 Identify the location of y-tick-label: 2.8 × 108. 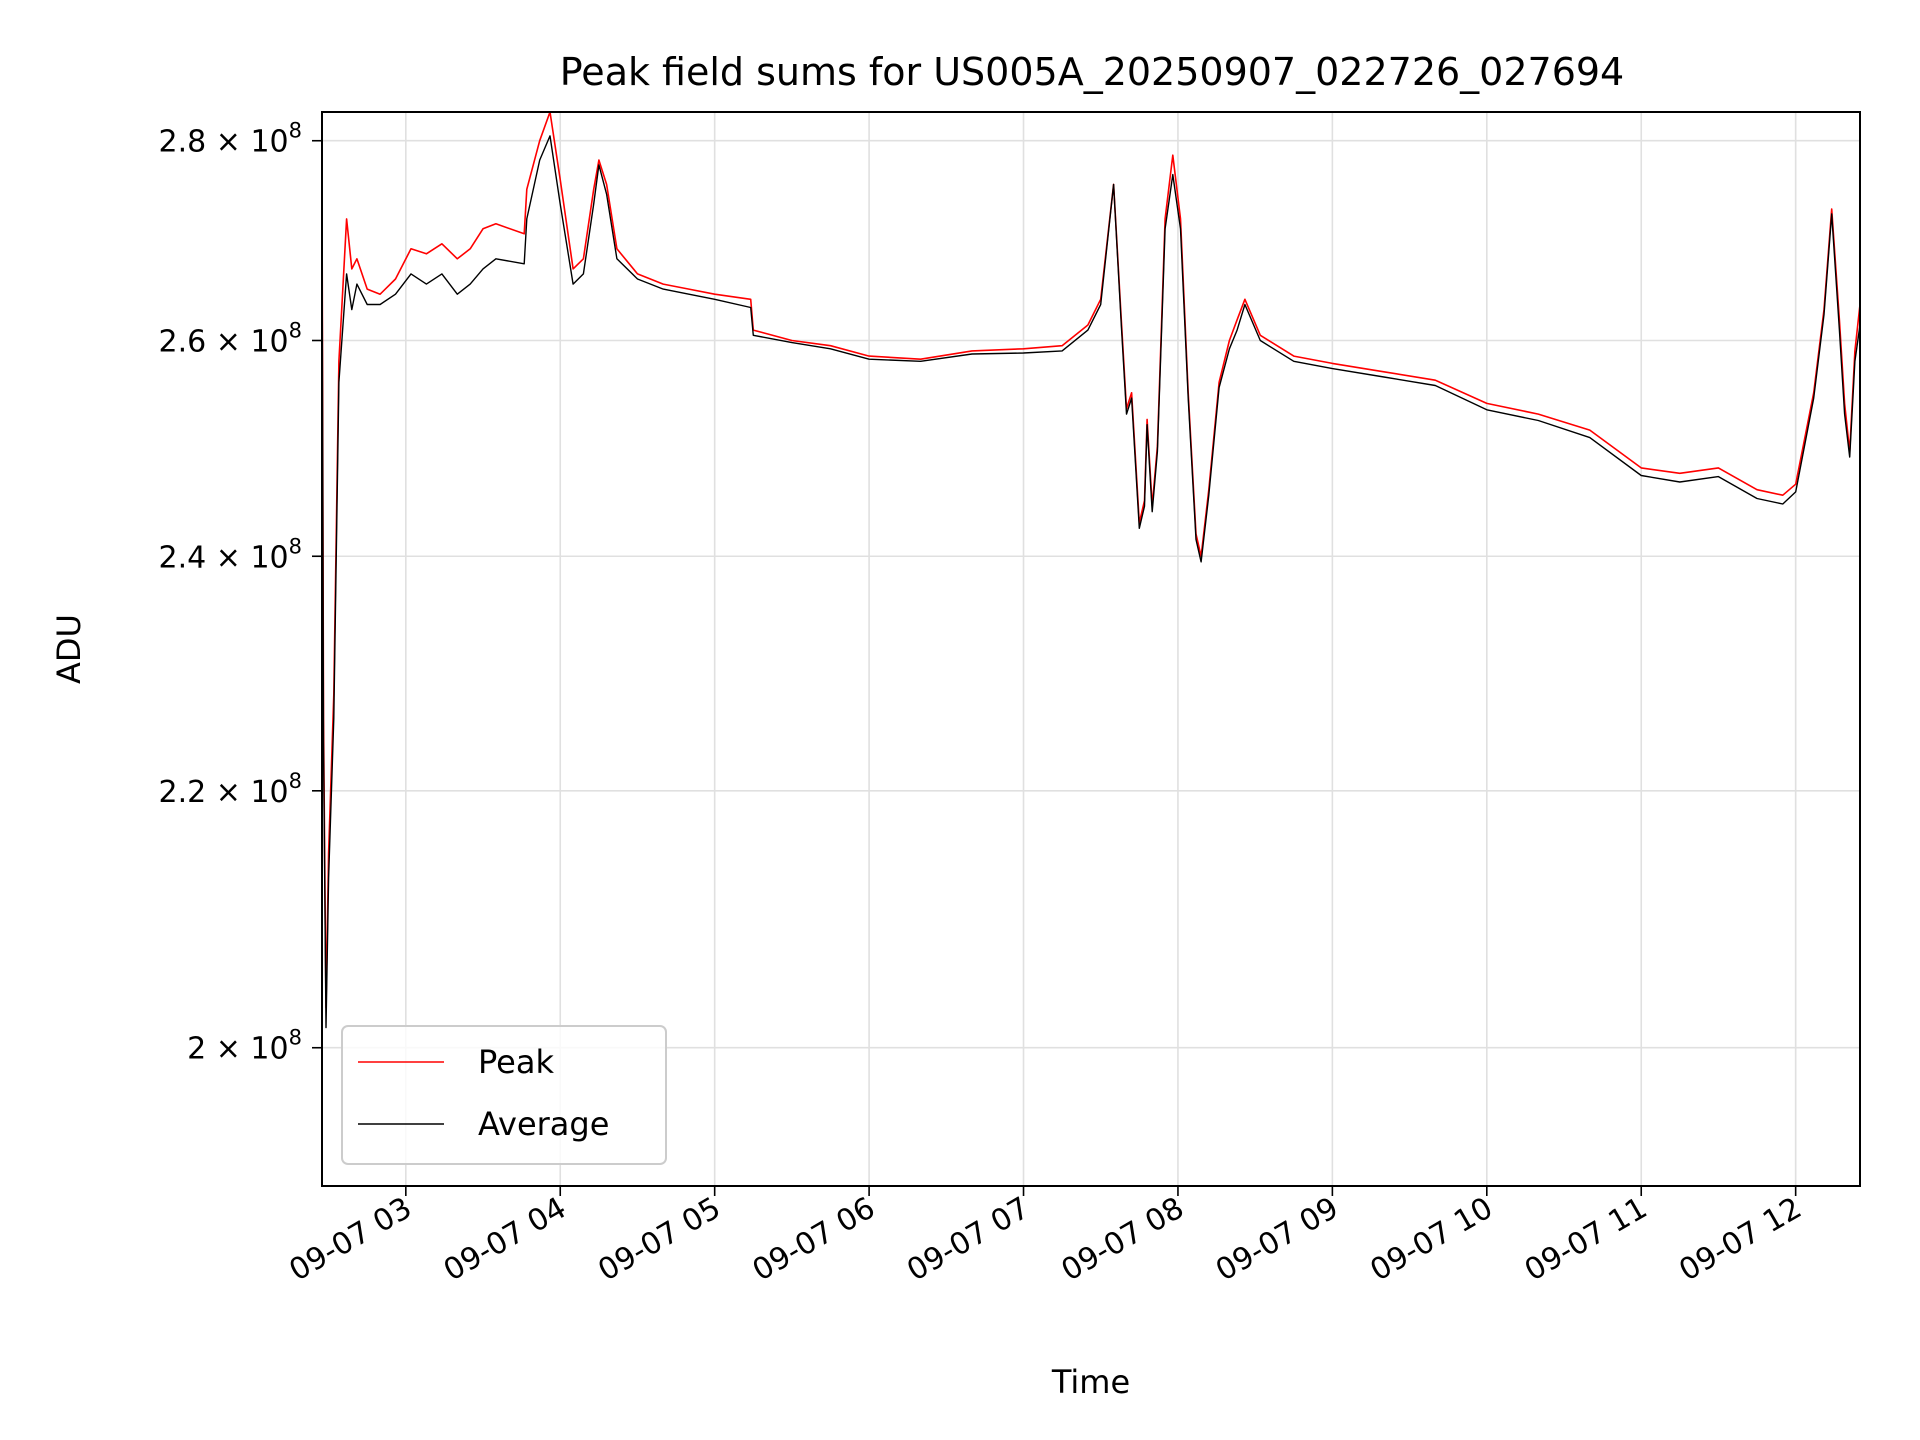
(230, 139).